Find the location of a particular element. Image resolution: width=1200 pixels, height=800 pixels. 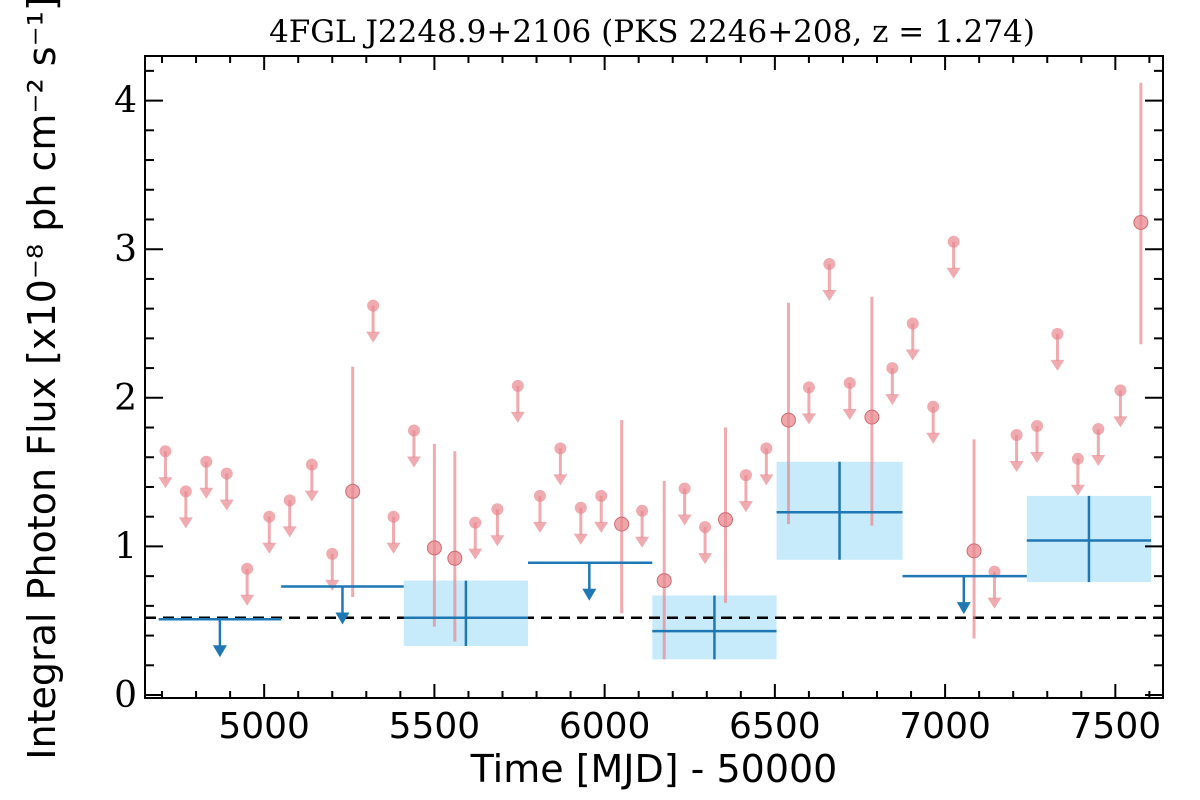

x-tick-label: 6000 is located at coordinates (605, 726).